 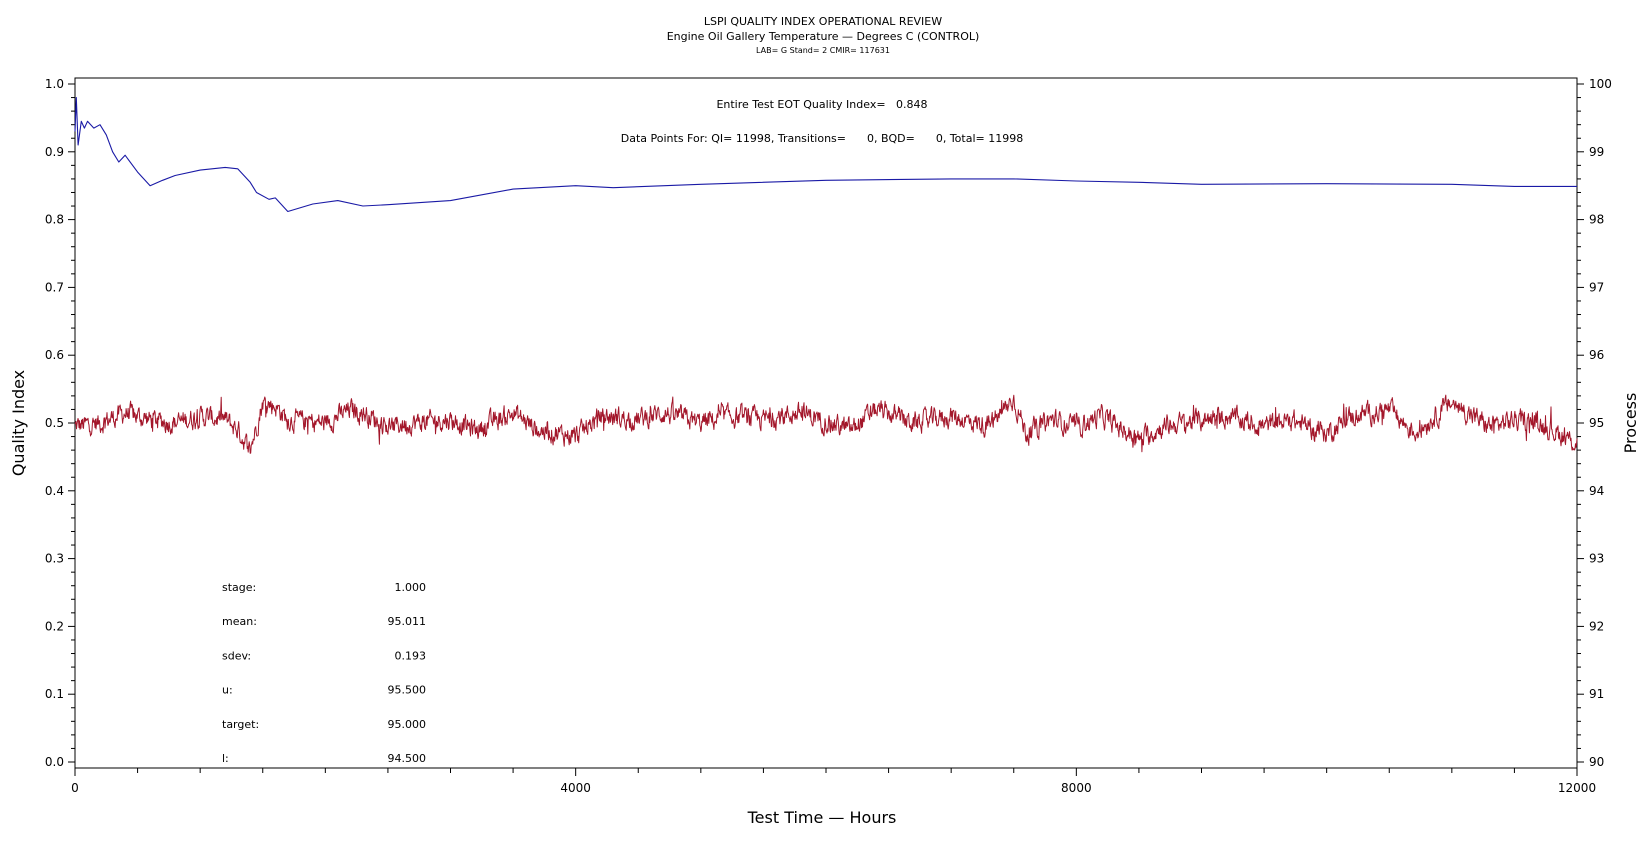 What do you see at coordinates (1596, 491) in the screenshot?
I see `y2-tick-label: 94` at bounding box center [1596, 491].